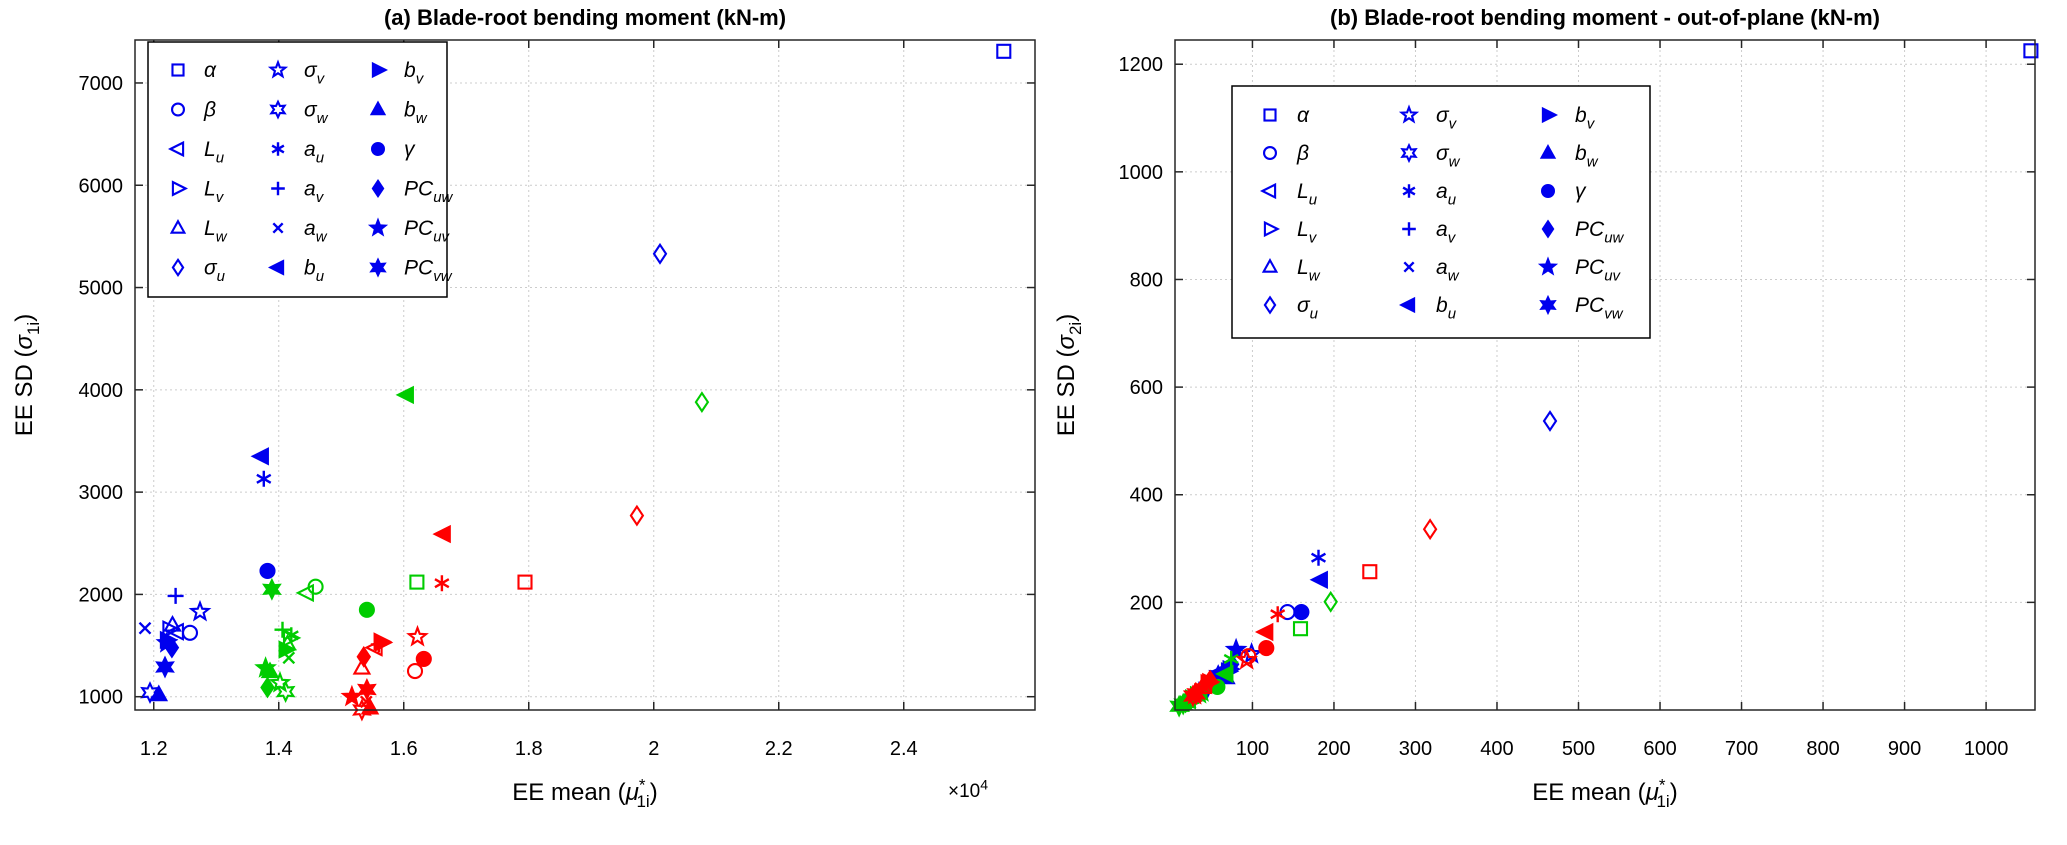 The height and width of the screenshot is (845, 2067). I want to click on point-green-alpha, so click(417, 582).